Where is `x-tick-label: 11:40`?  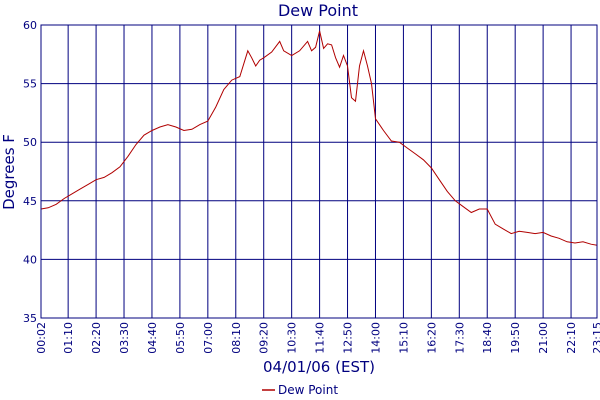 x-tick-label: 11:40 is located at coordinates (320, 338).